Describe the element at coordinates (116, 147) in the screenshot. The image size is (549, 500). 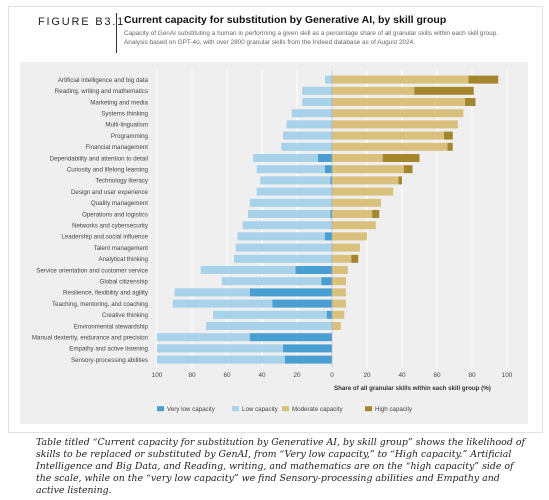
I see `category-label: Financial management` at that location.